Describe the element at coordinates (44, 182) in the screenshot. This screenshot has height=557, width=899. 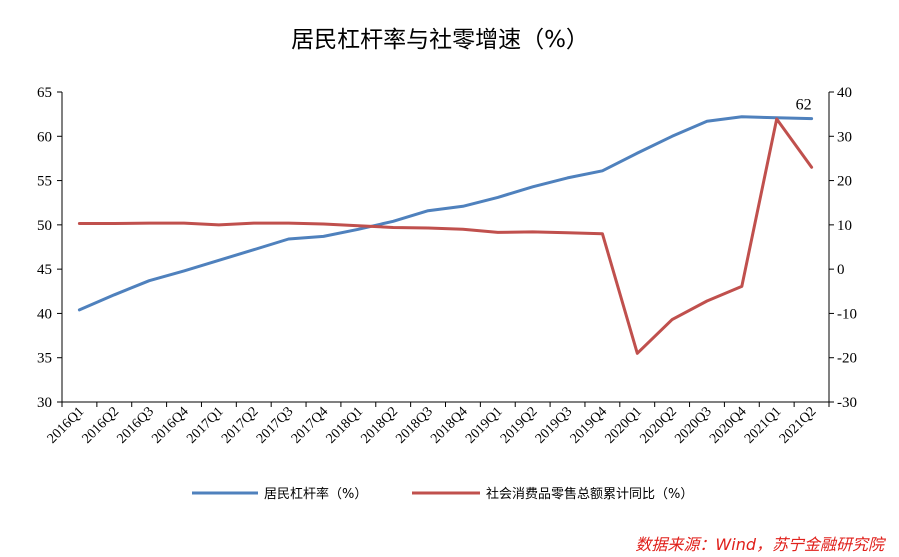
I see `y-left-tick-label: 55` at that location.